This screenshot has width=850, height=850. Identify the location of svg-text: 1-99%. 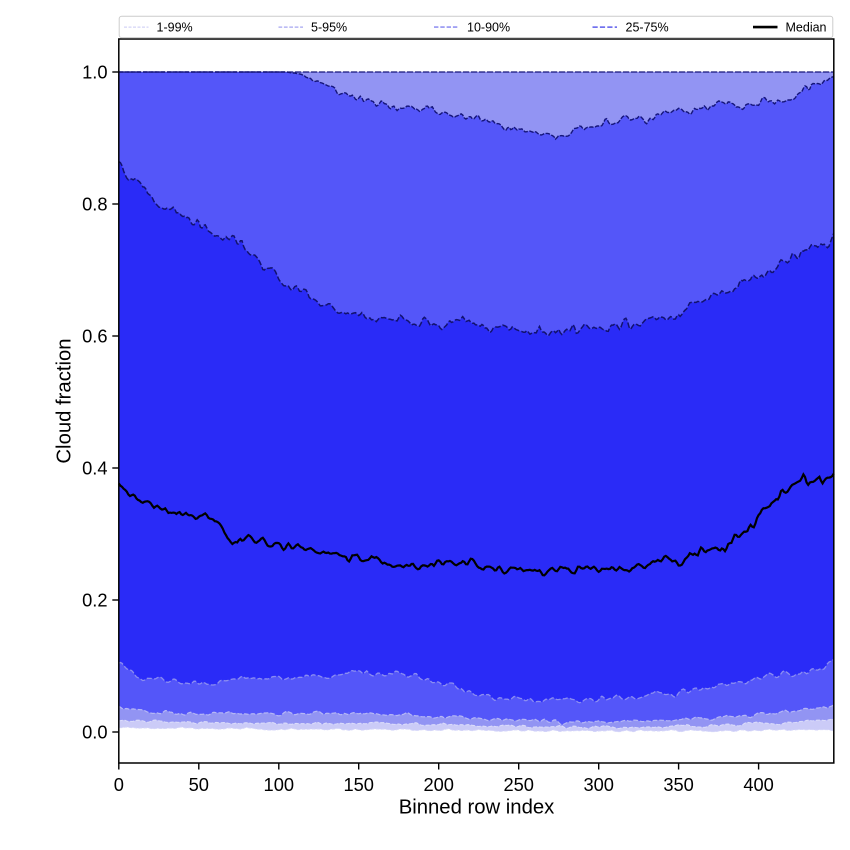
(175, 27).